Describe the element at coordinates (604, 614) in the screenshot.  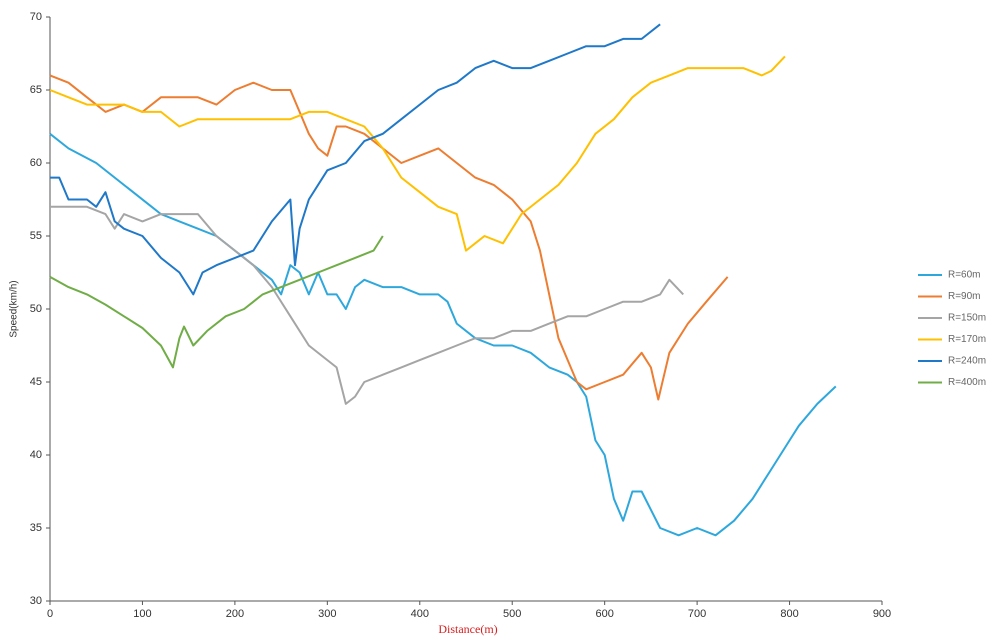
I see `x-tick-label: 600` at that location.